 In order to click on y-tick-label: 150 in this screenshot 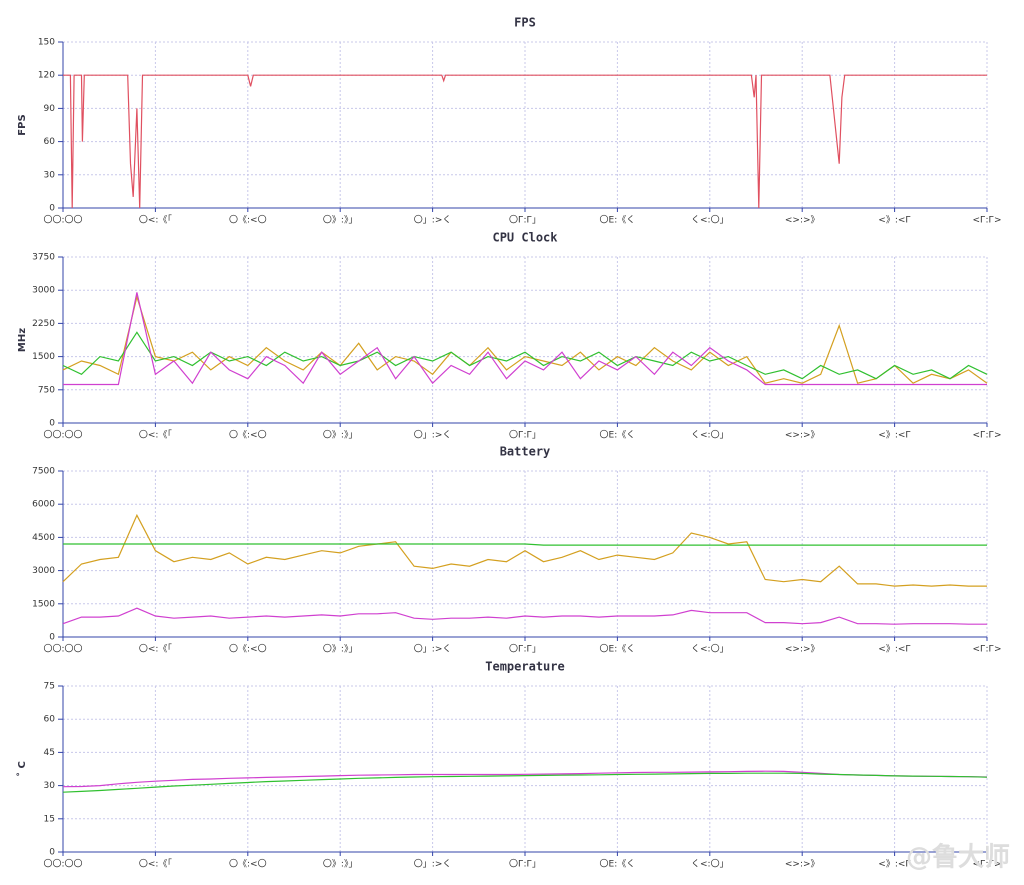, I will do `click(46, 43)`.